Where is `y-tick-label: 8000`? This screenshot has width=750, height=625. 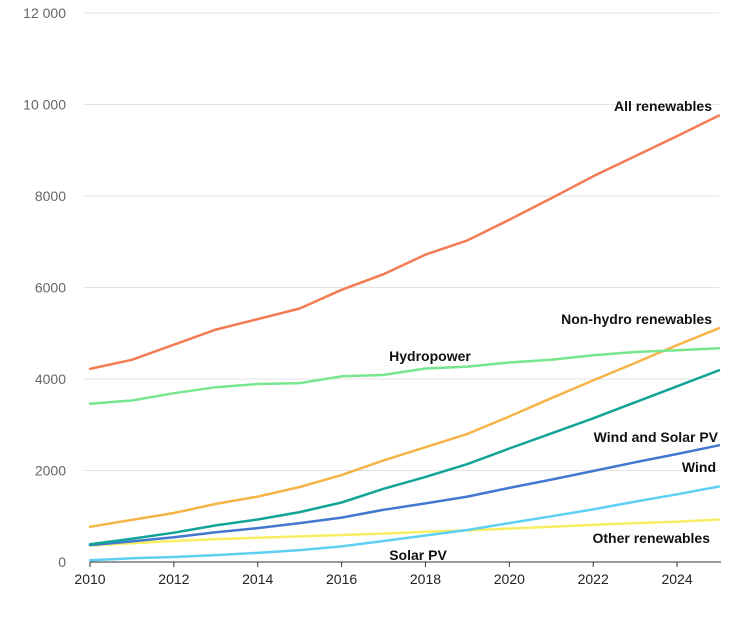
y-tick-label: 8000 is located at coordinates (50, 196).